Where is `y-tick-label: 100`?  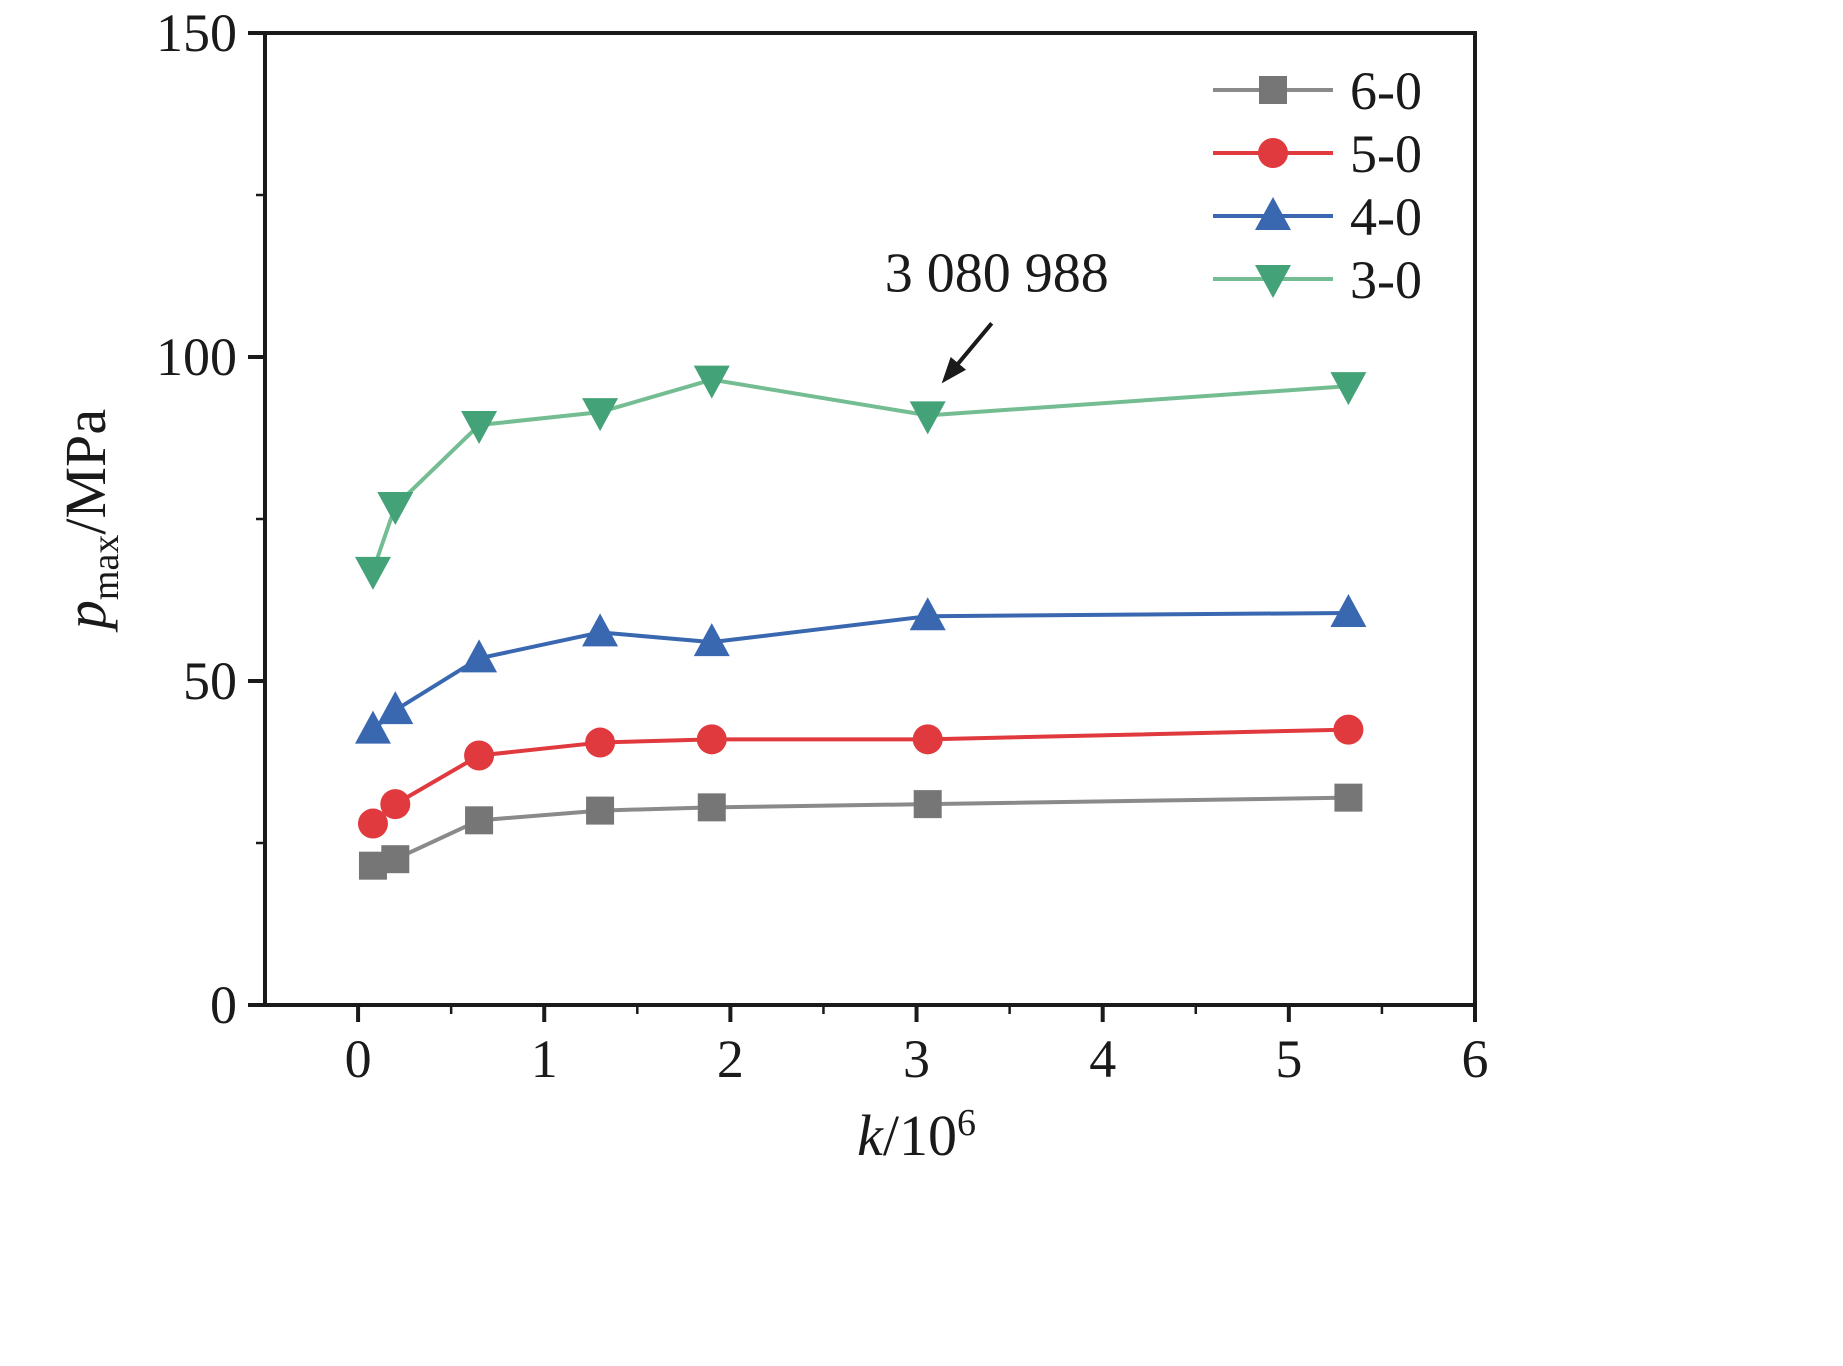 y-tick-label: 100 is located at coordinates (196, 357).